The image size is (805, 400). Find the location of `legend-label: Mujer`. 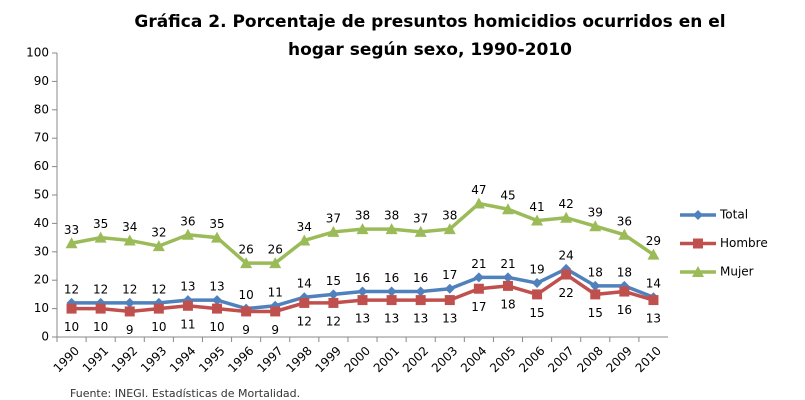

legend-label: Mujer is located at coordinates (737, 272).